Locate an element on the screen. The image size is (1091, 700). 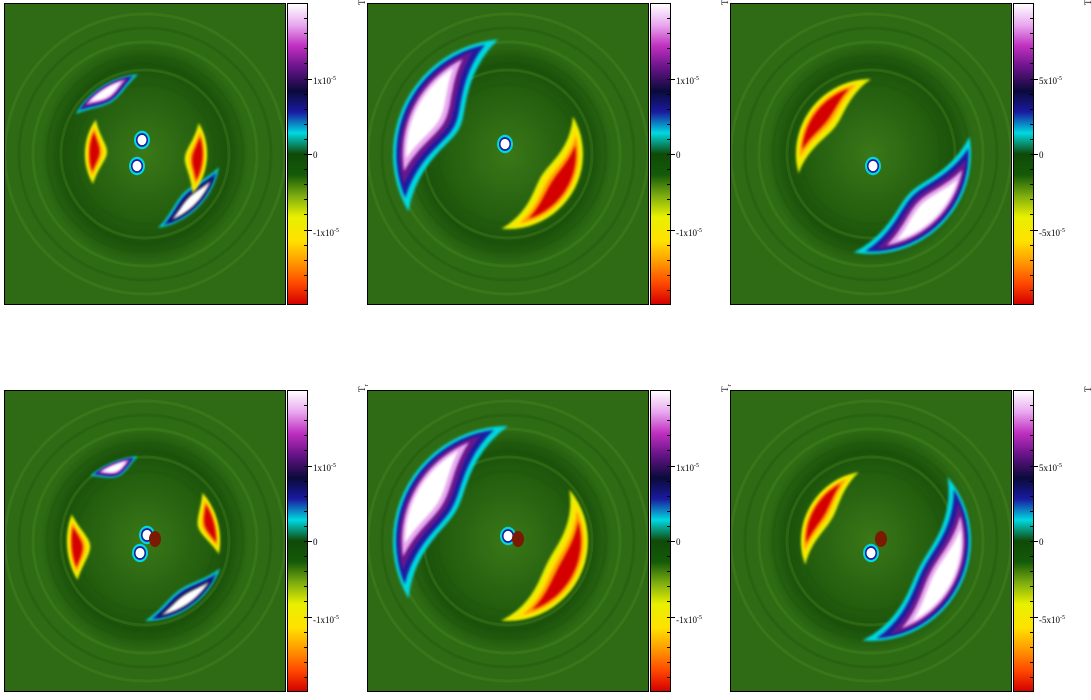
cbar-tick-label-bottom: -5x10⁻⁵ is located at coordinates (1052, 620).